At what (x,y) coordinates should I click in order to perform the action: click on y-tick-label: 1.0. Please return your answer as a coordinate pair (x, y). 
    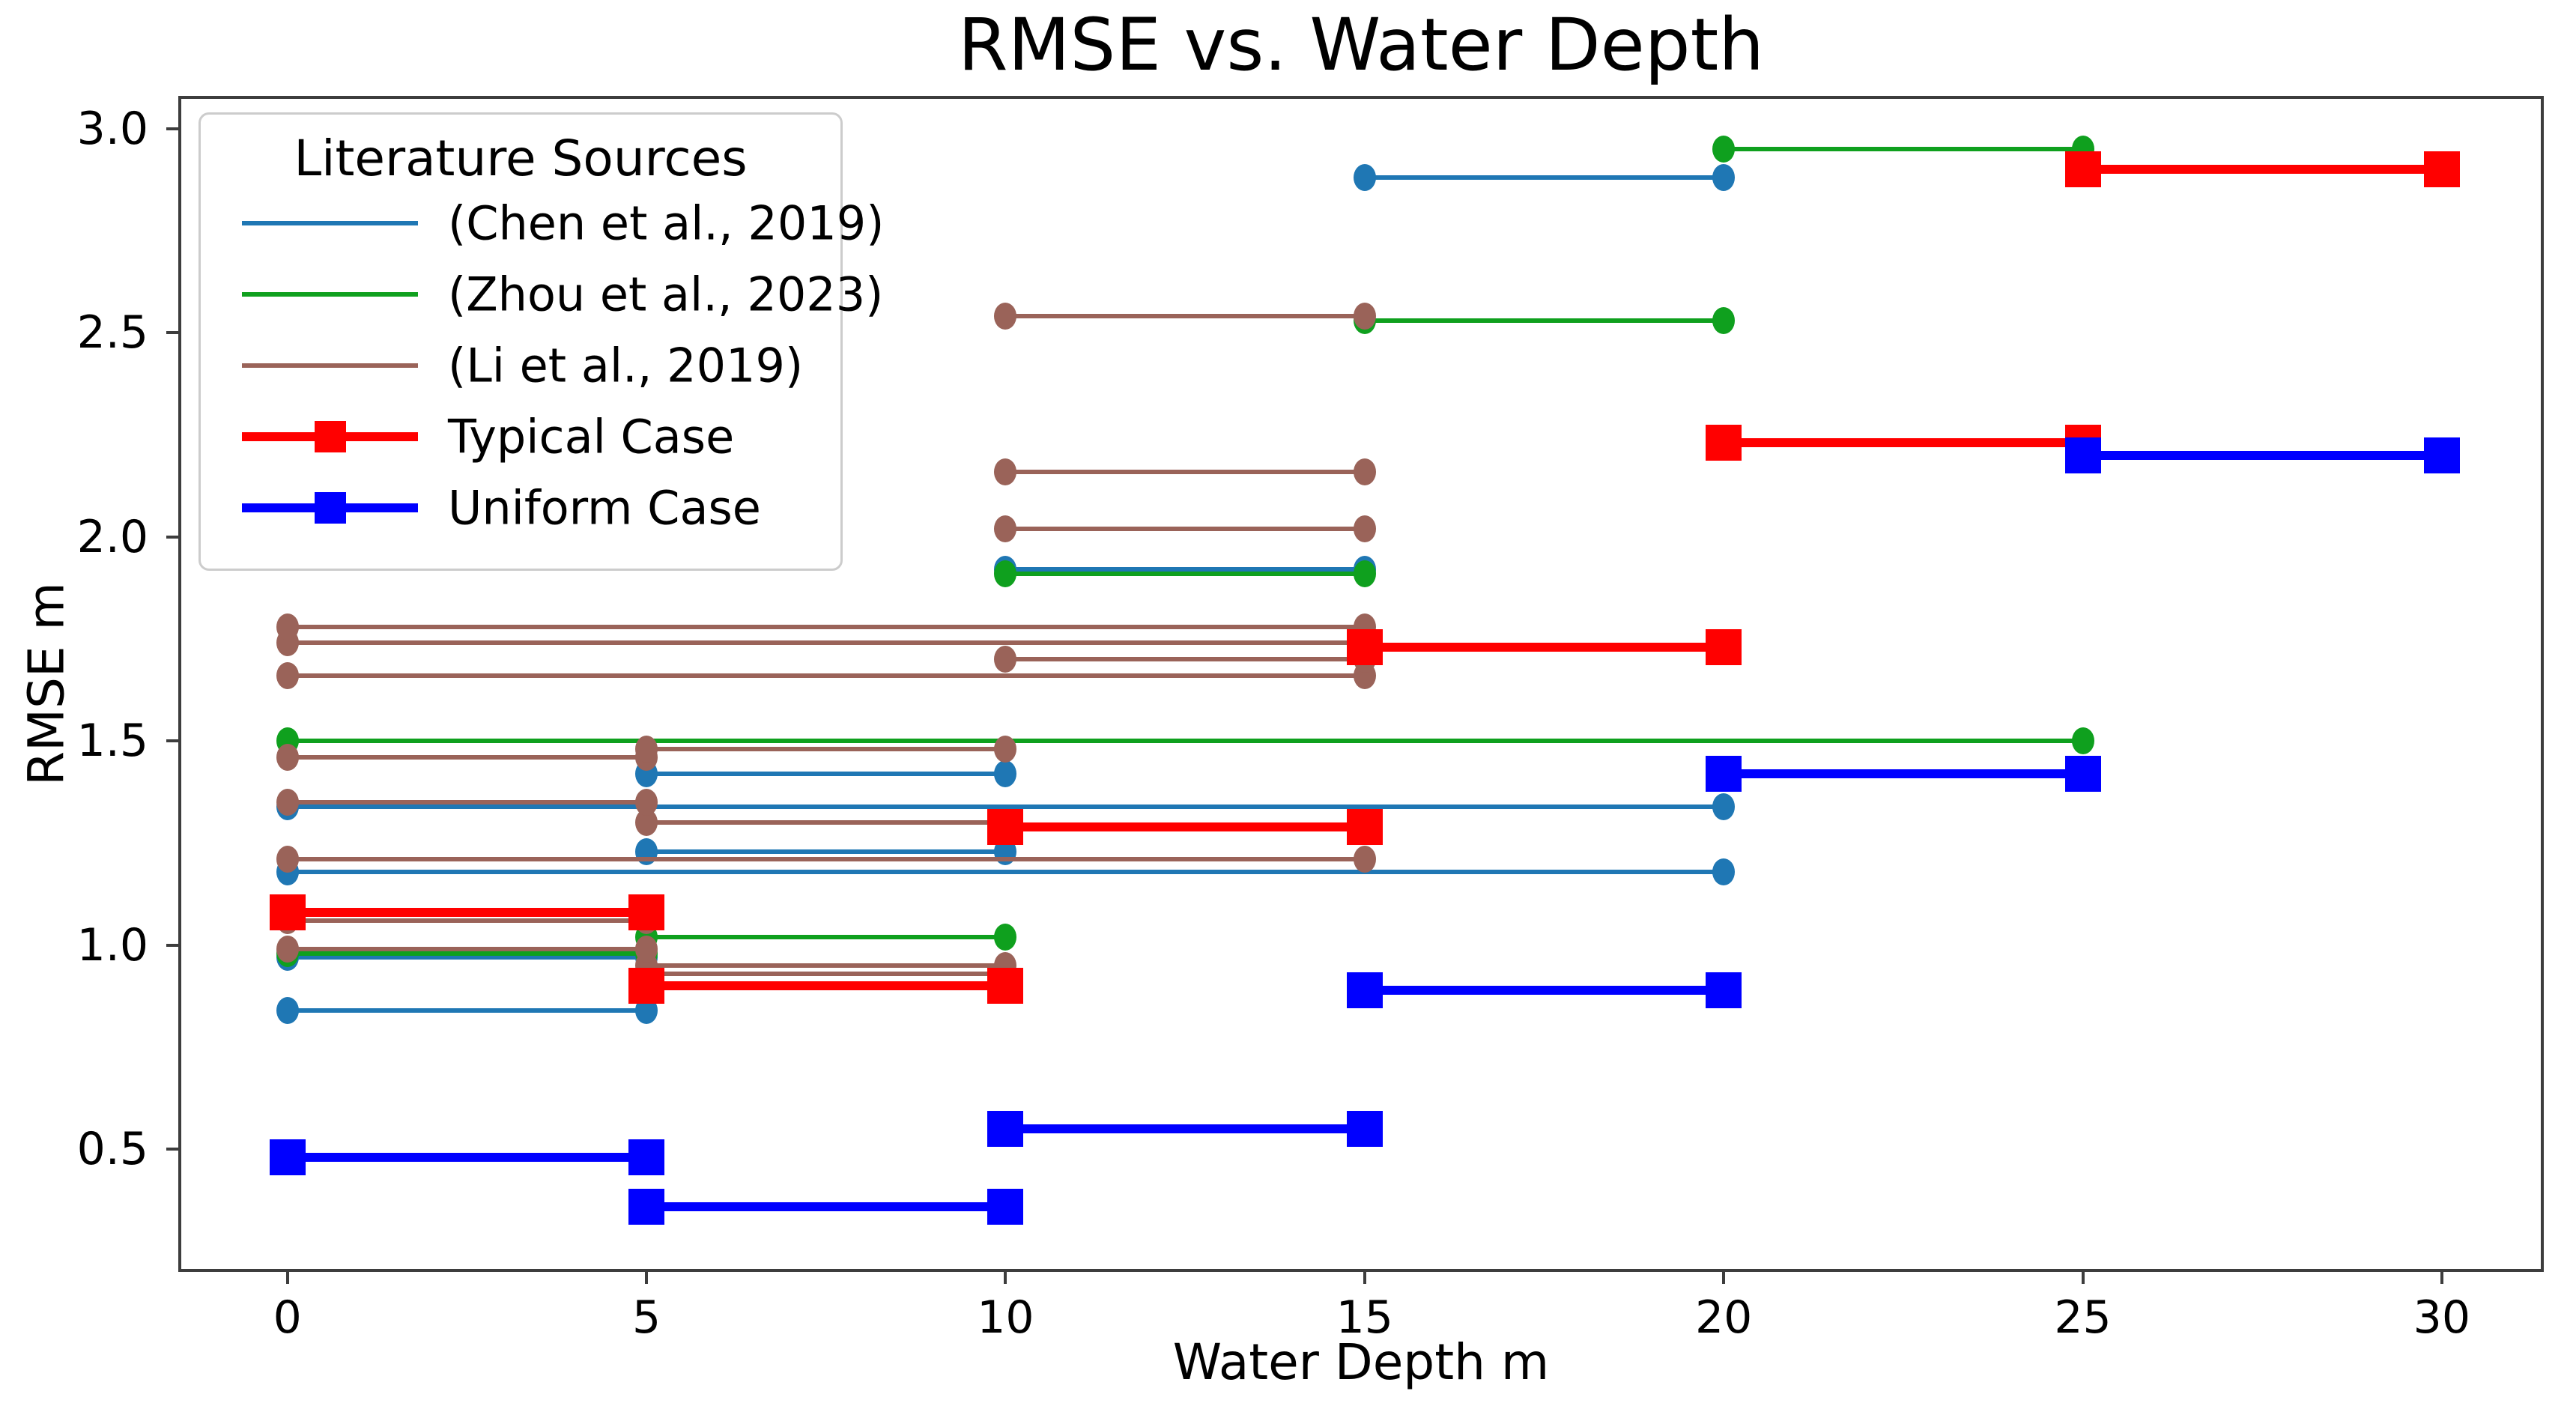
    Looking at the image, I should click on (112, 945).